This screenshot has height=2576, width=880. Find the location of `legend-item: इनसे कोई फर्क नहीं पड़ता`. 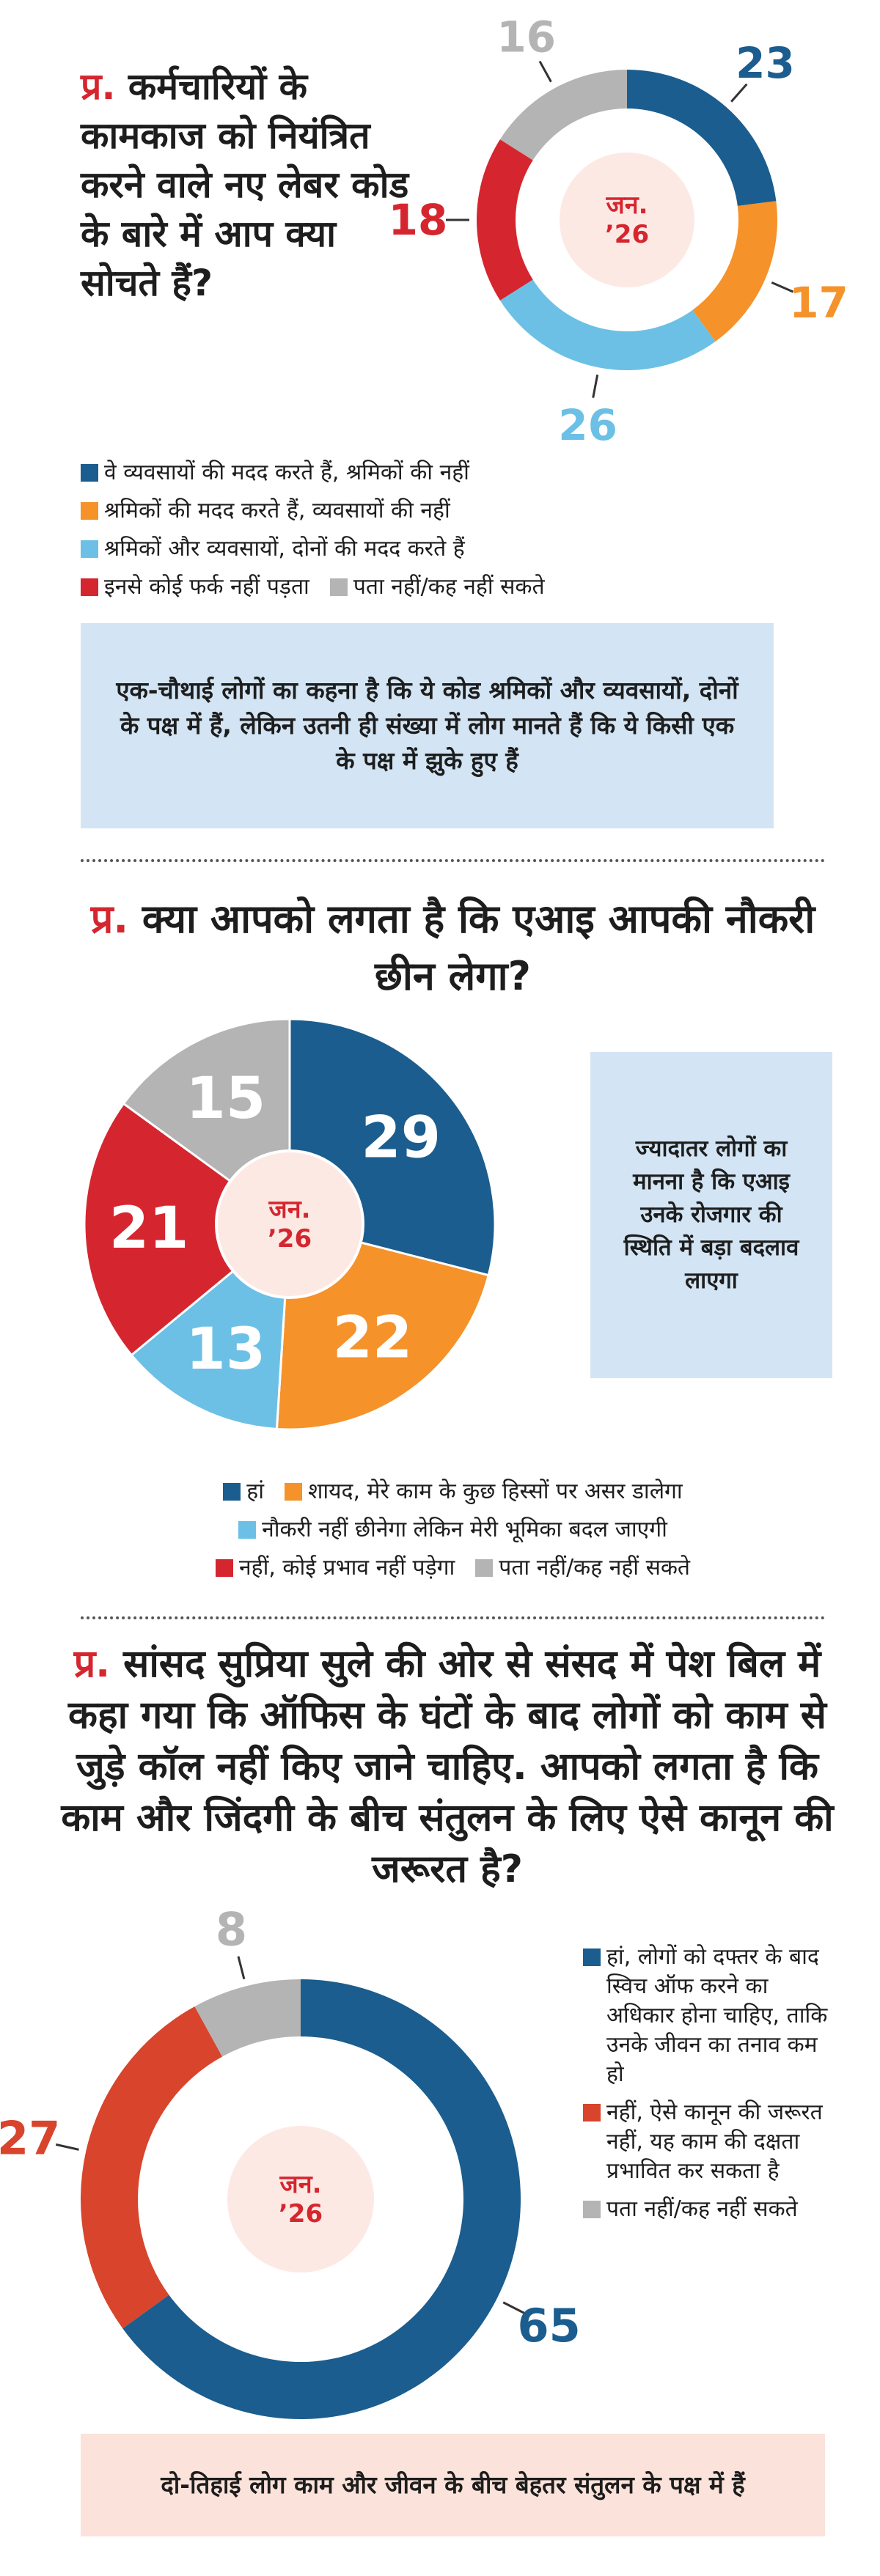

legend-item: इनसे कोई फर्क नहीं पड़ता is located at coordinates (195, 587).